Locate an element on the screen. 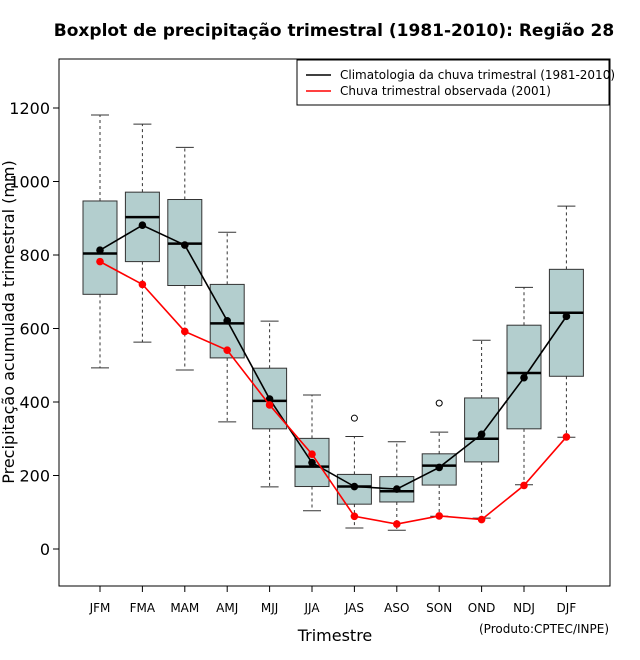 The width and height of the screenshot is (640, 660). credit-text: (Produto:CPTEC/INPE) is located at coordinates (544, 629).